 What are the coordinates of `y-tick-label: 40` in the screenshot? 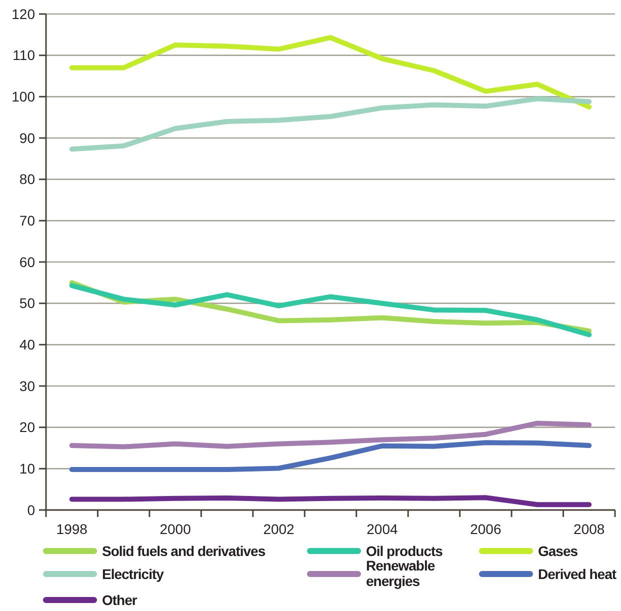 It's located at (27, 344).